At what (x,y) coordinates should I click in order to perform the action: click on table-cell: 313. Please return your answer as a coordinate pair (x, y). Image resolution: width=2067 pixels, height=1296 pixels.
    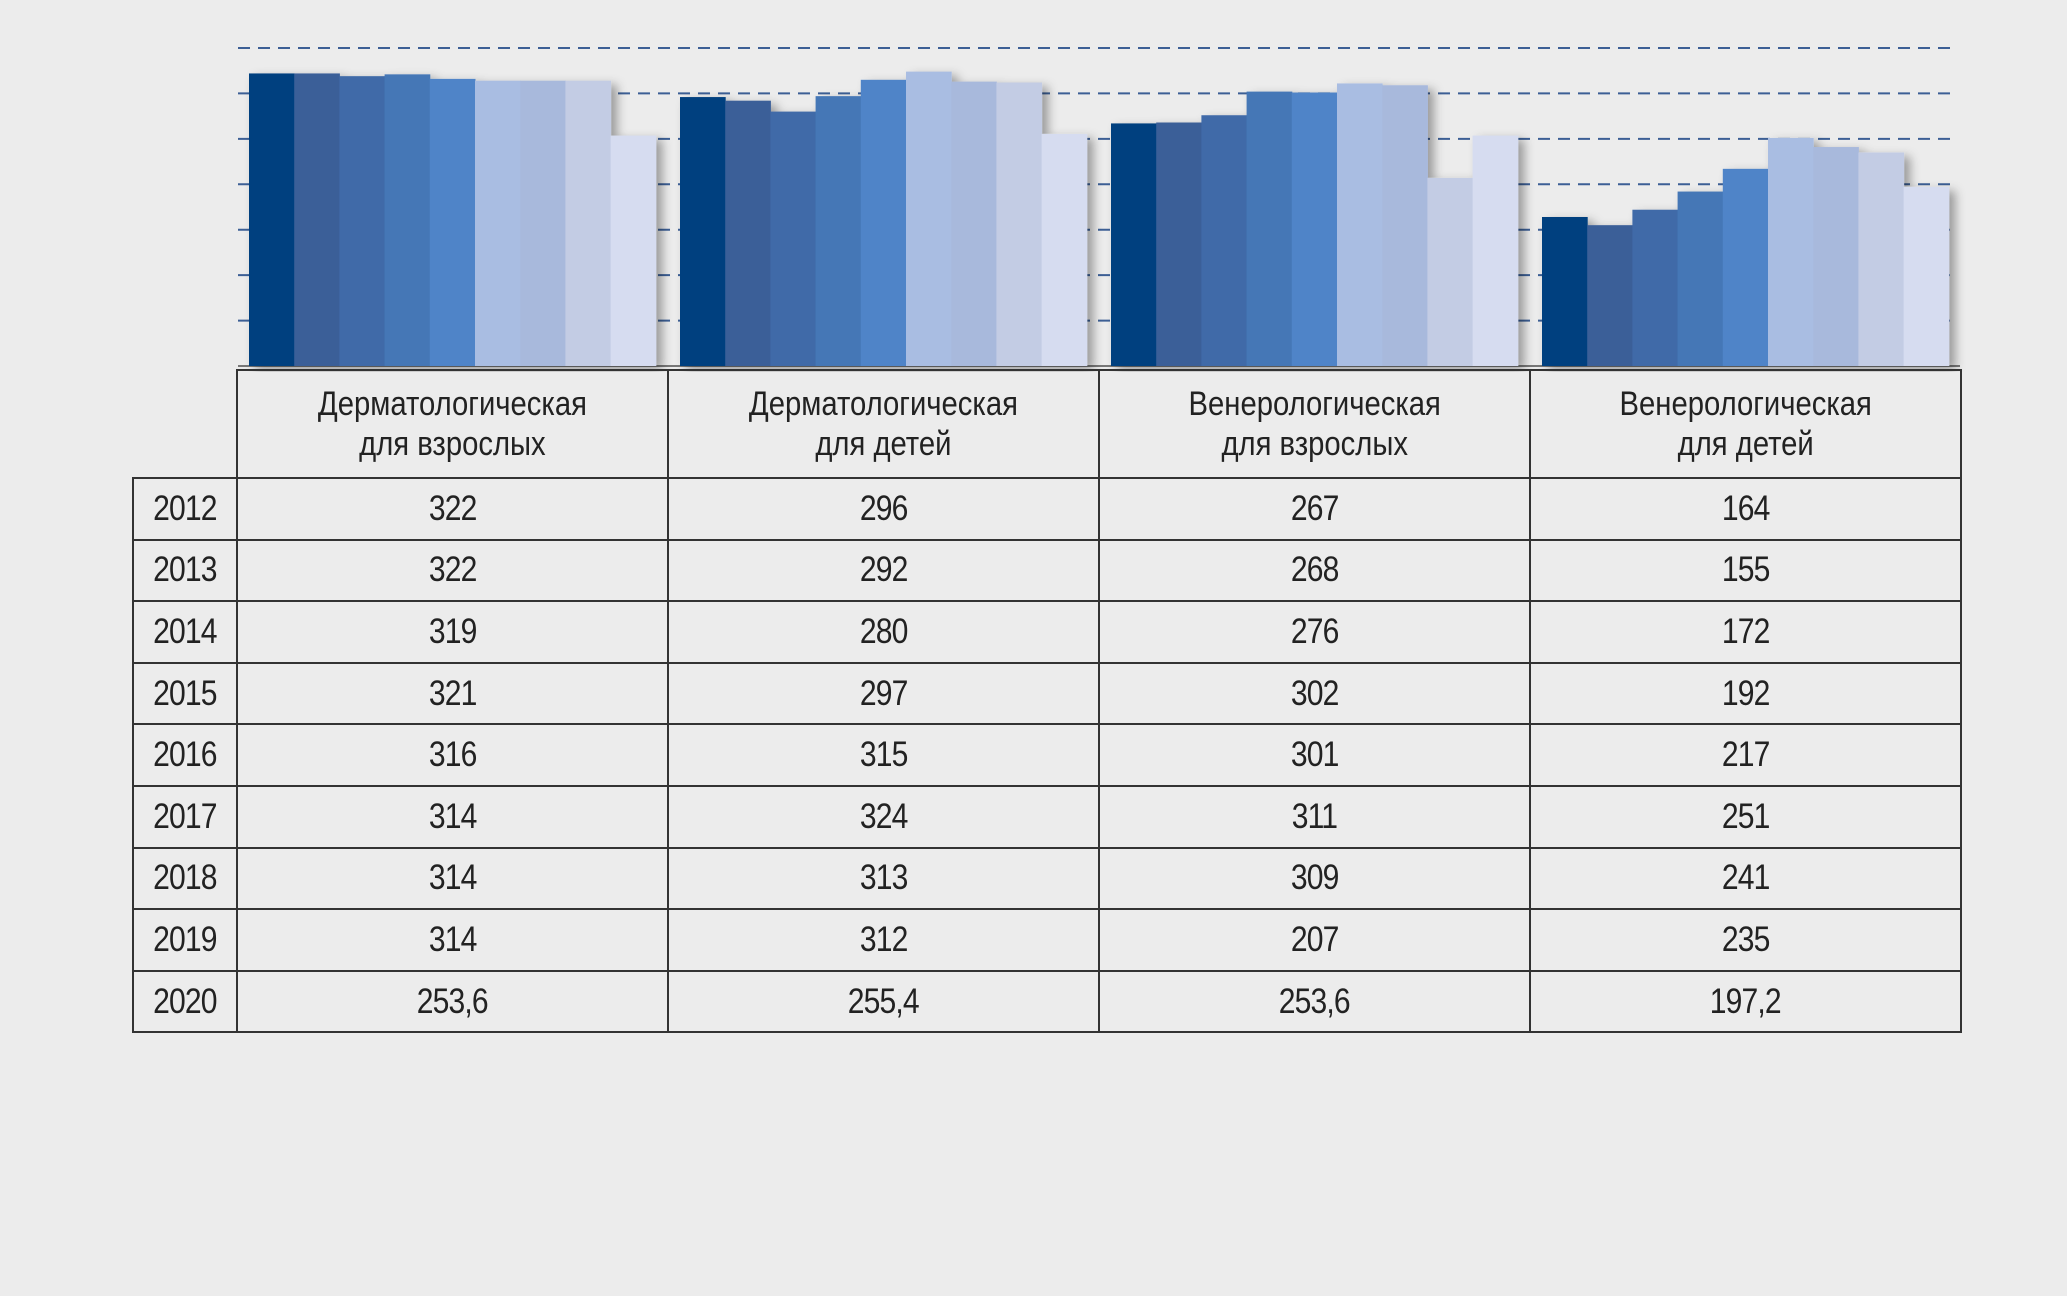
    Looking at the image, I should click on (883, 878).